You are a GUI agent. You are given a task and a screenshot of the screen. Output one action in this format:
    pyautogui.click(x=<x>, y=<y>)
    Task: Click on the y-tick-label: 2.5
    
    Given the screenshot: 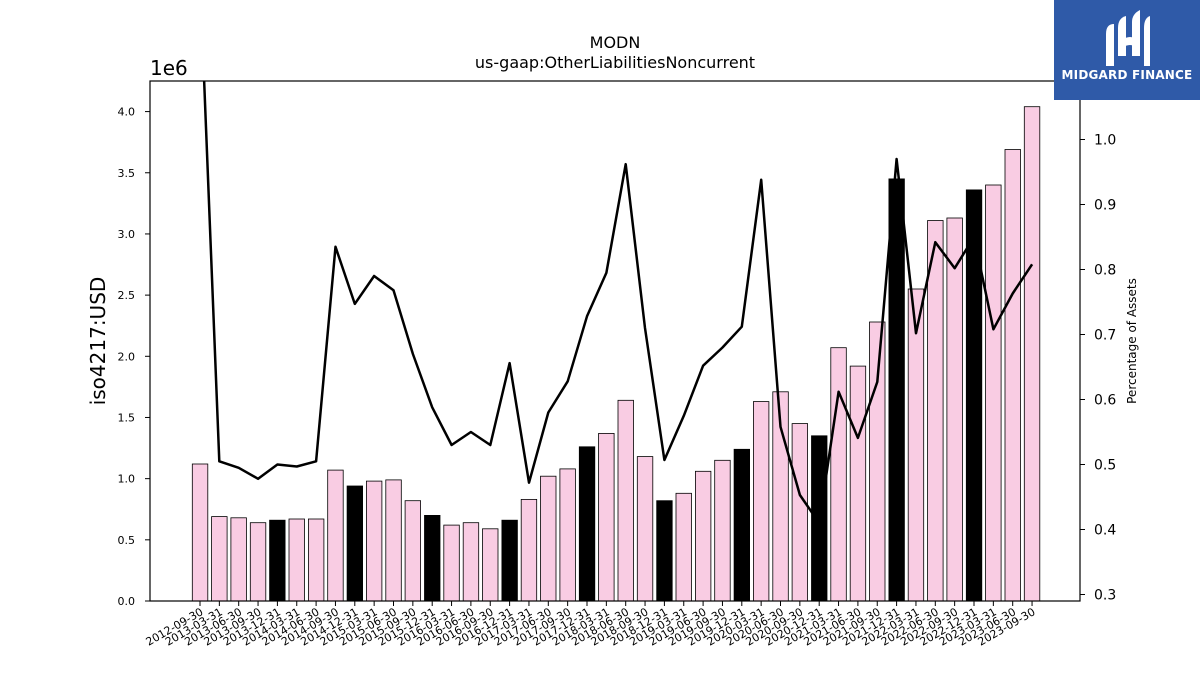 What is the action you would take?
    pyautogui.click(x=127, y=295)
    